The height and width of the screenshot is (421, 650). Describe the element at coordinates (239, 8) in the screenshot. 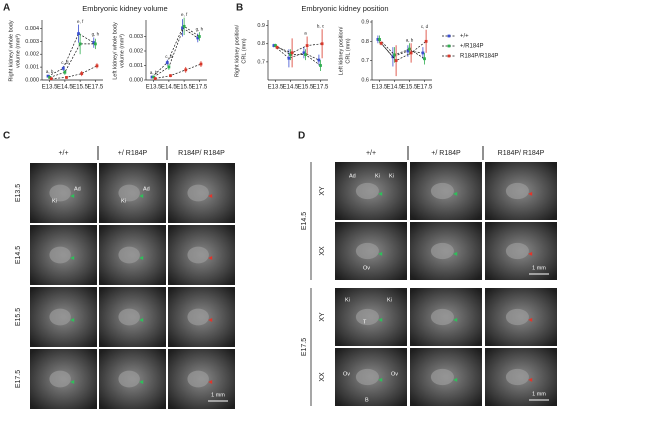

I see `panel-label: B` at that location.